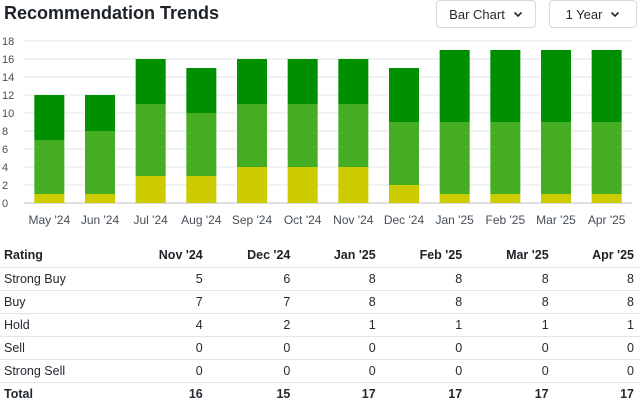 The image size is (640, 416). I want to click on table-cell: 7, so click(252, 302).